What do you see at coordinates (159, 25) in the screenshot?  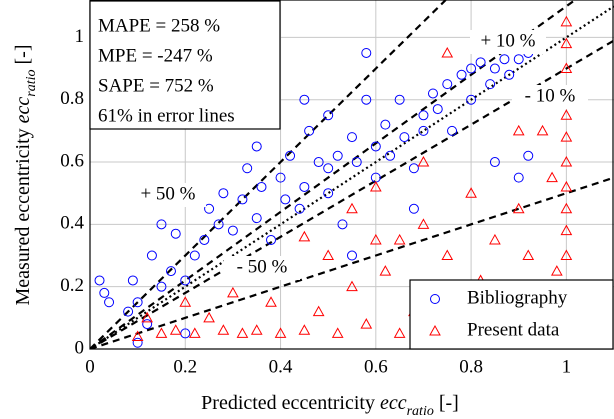 I see `stats-text: MAPE = 258 %` at bounding box center [159, 25].